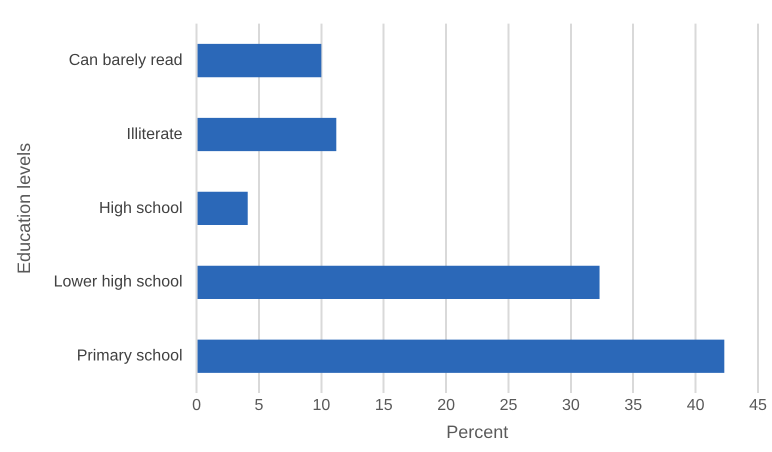  I want to click on y-axis-title: Education levels, so click(24, 208).